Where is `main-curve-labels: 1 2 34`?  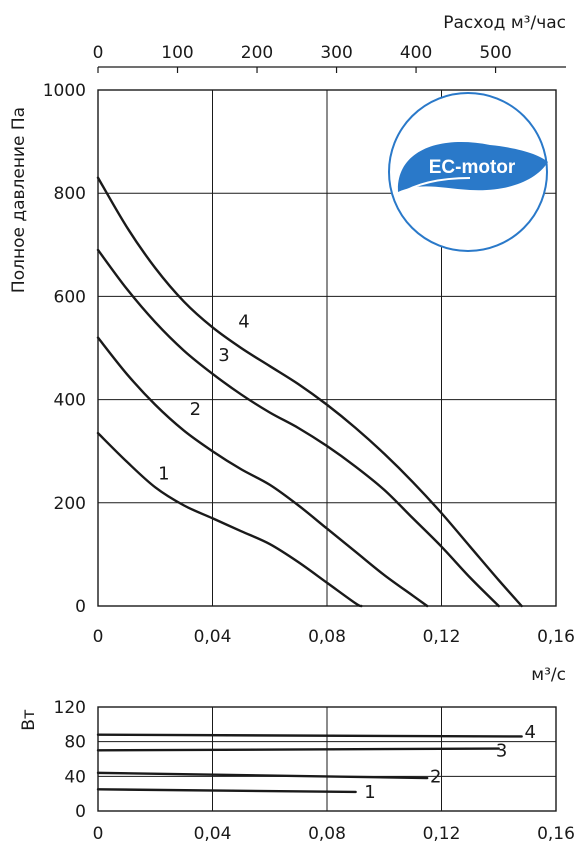
main-curve-labels: 1 2 34 is located at coordinates (204, 397).